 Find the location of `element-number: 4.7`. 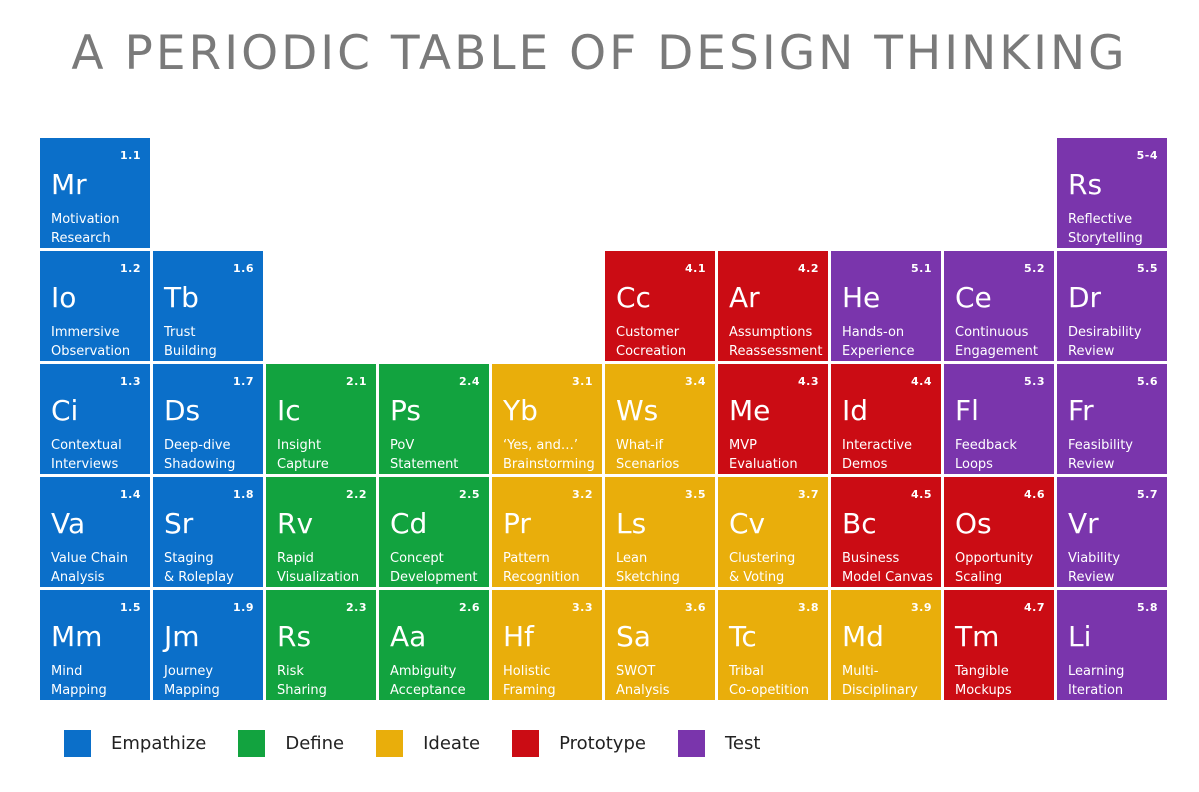

element-number: 4.7 is located at coordinates (1034, 607).